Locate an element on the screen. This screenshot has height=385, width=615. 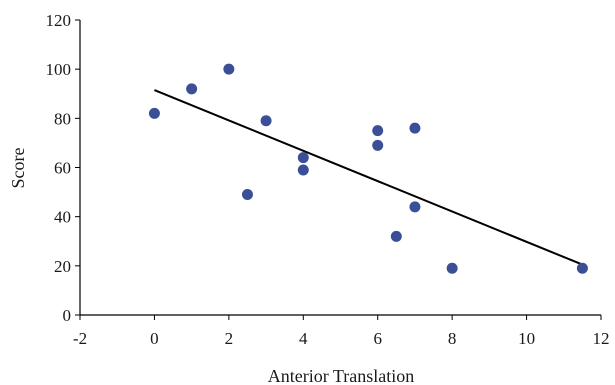
y-axis-title: Score is located at coordinates (18, 167).